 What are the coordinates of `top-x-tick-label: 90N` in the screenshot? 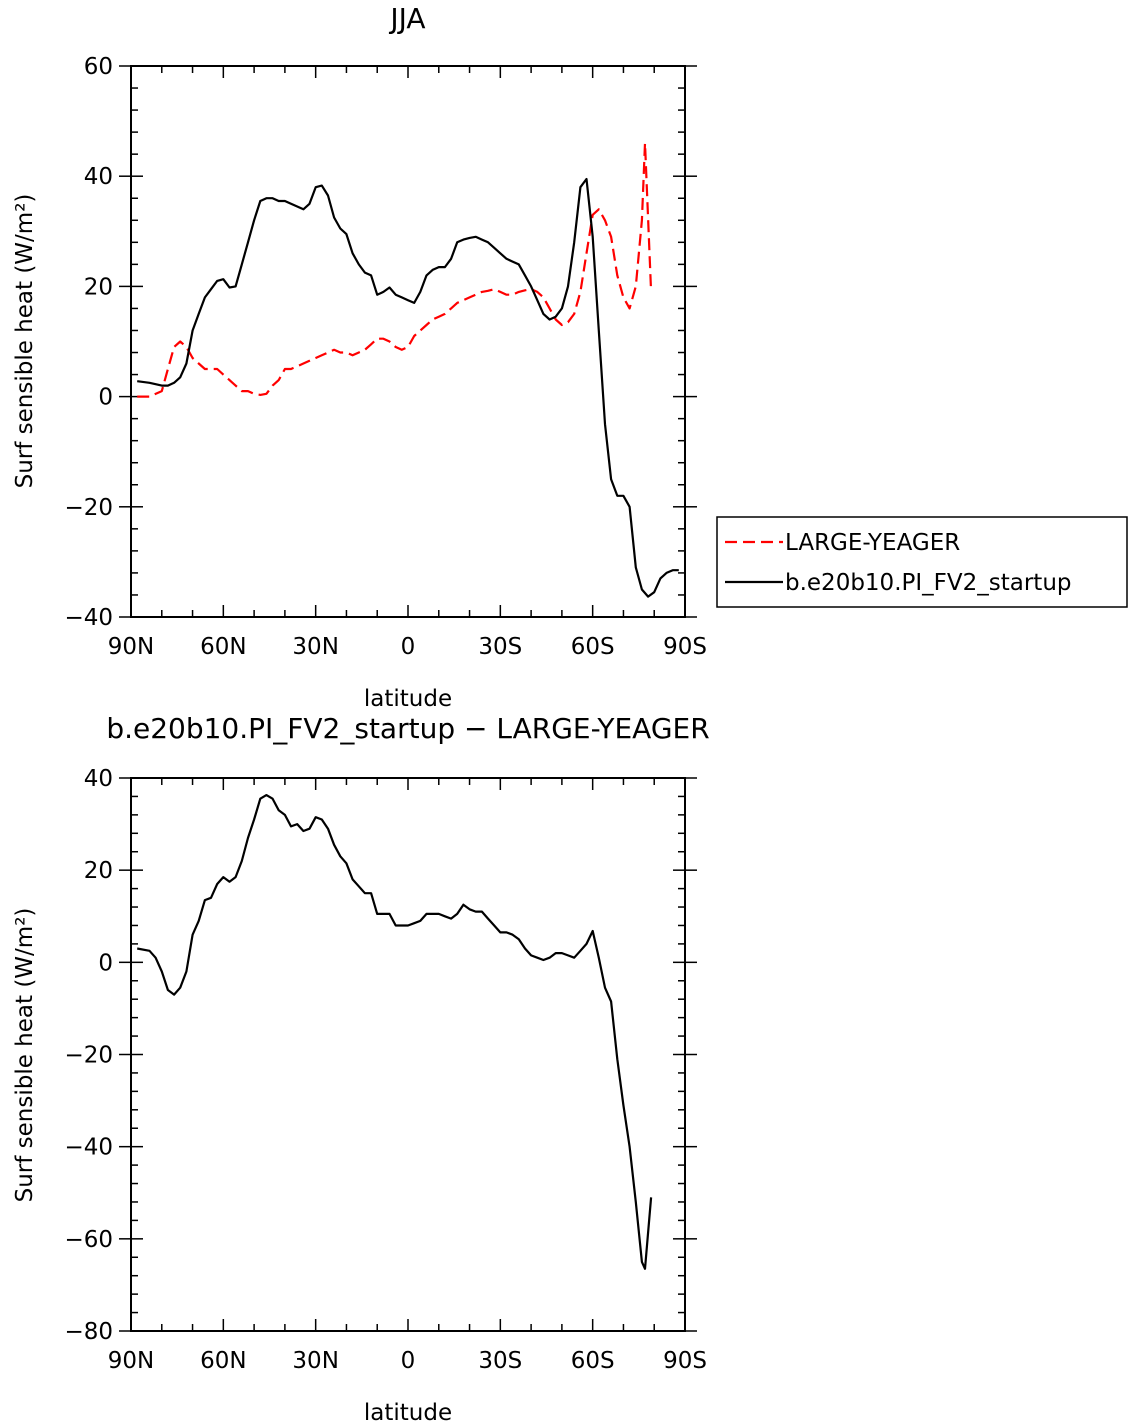 It's located at (131, 647).